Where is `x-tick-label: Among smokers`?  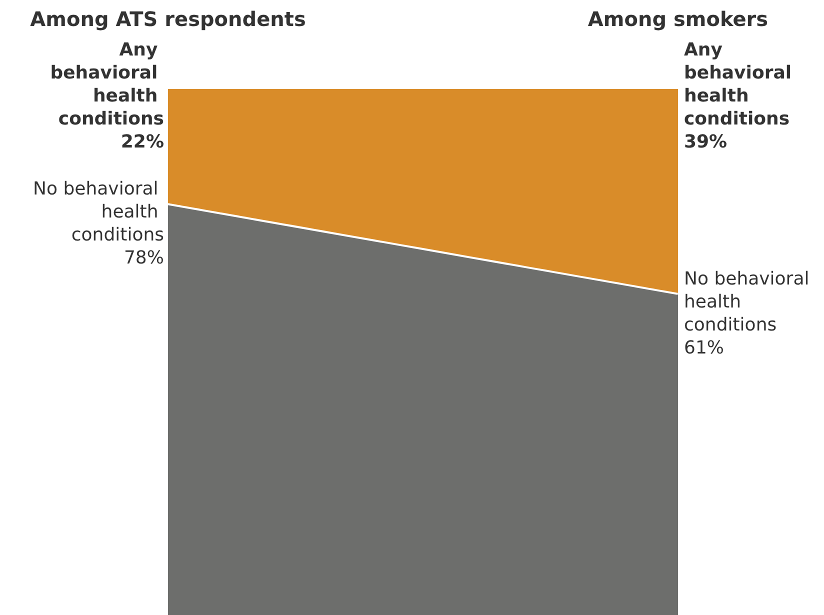 x-tick-label: Among smokers is located at coordinates (678, 19).